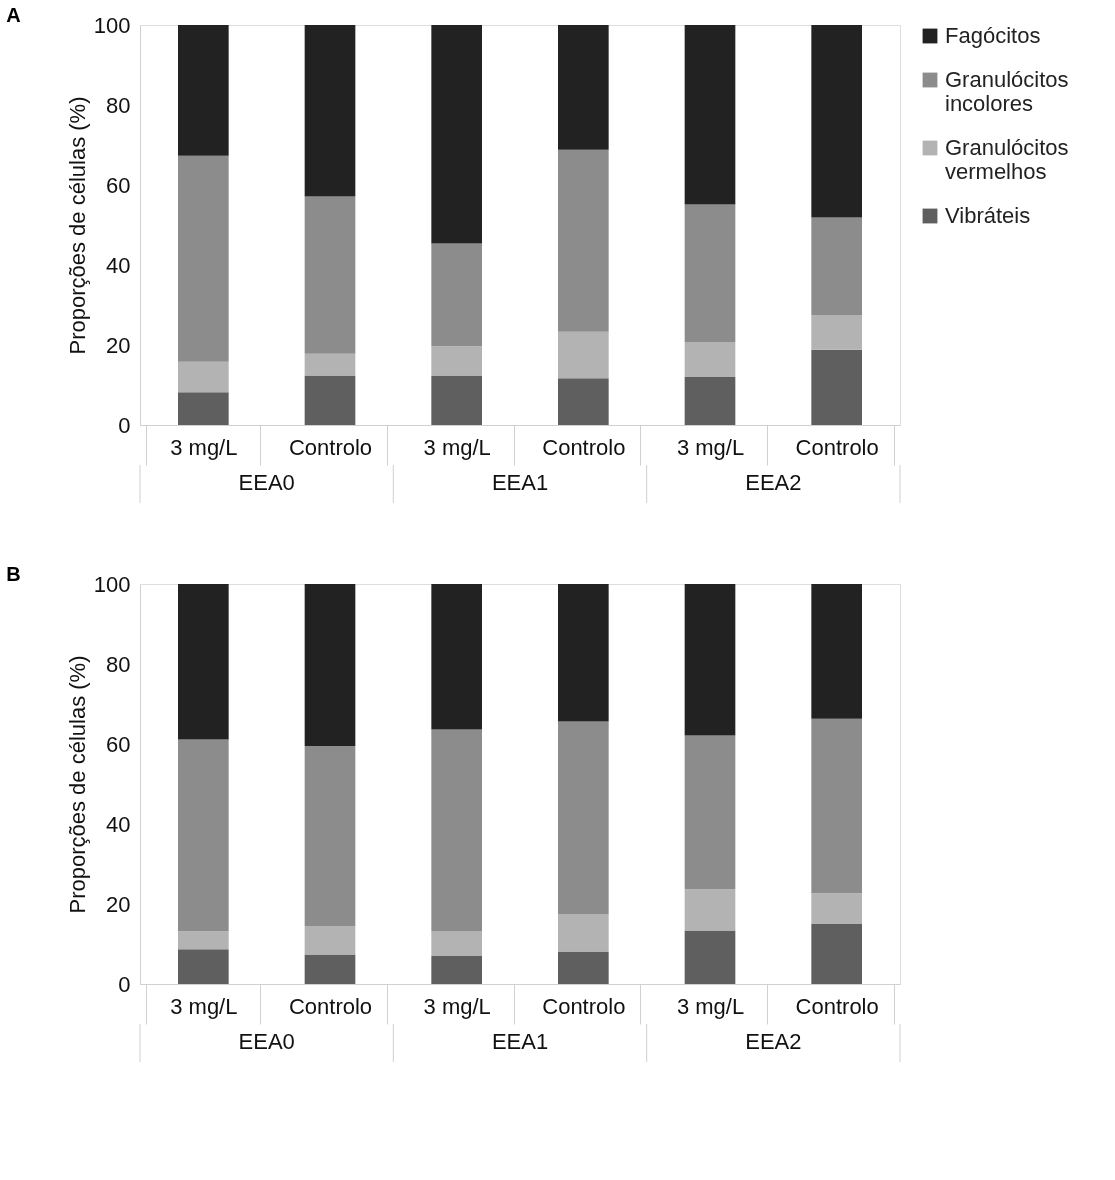 Image resolution: width=1115 pixels, height=1180 pixels. What do you see at coordinates (13, 574) in the screenshot?
I see `chart-title: B` at bounding box center [13, 574].